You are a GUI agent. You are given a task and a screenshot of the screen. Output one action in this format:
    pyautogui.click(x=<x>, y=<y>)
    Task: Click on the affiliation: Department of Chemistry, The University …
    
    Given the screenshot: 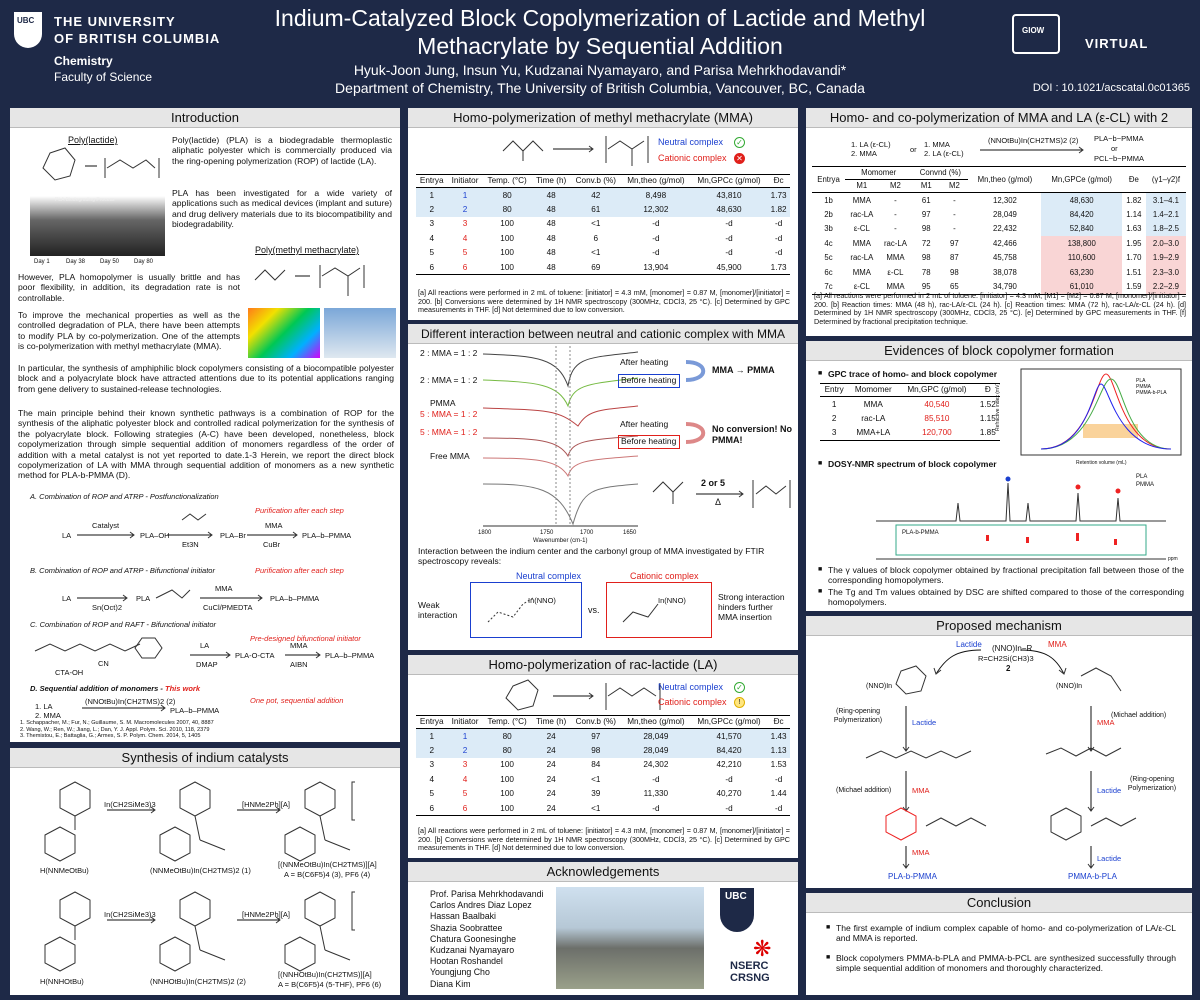 What is the action you would take?
    pyautogui.click(x=600, y=88)
    